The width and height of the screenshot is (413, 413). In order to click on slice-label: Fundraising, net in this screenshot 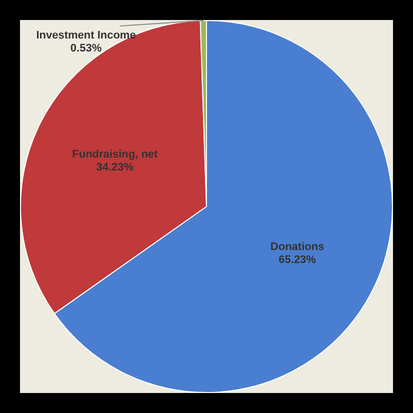, I will do `click(115, 154)`.